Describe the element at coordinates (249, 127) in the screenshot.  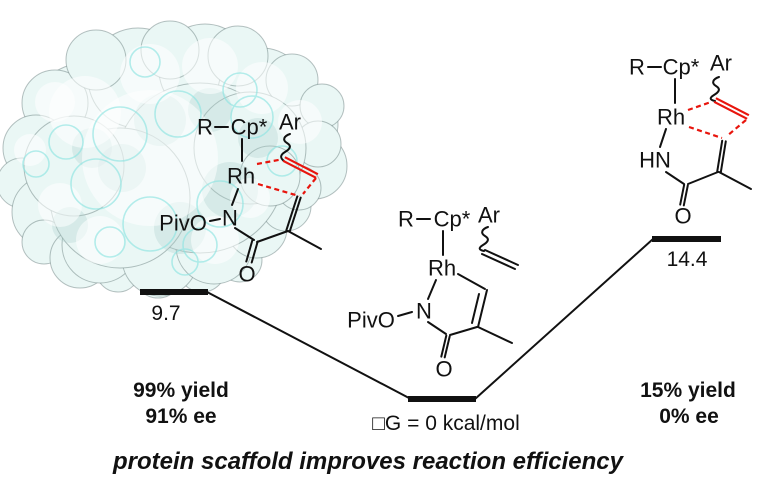
I see `left-cp-label: Cp*` at that location.